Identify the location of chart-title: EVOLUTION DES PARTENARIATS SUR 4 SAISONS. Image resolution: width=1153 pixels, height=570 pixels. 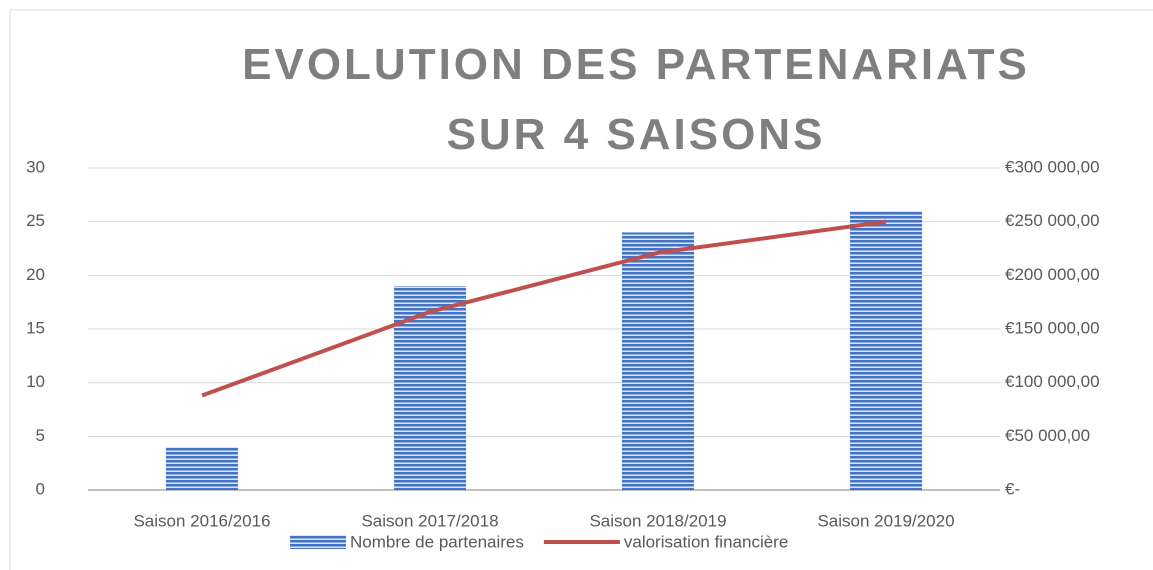
(636, 99).